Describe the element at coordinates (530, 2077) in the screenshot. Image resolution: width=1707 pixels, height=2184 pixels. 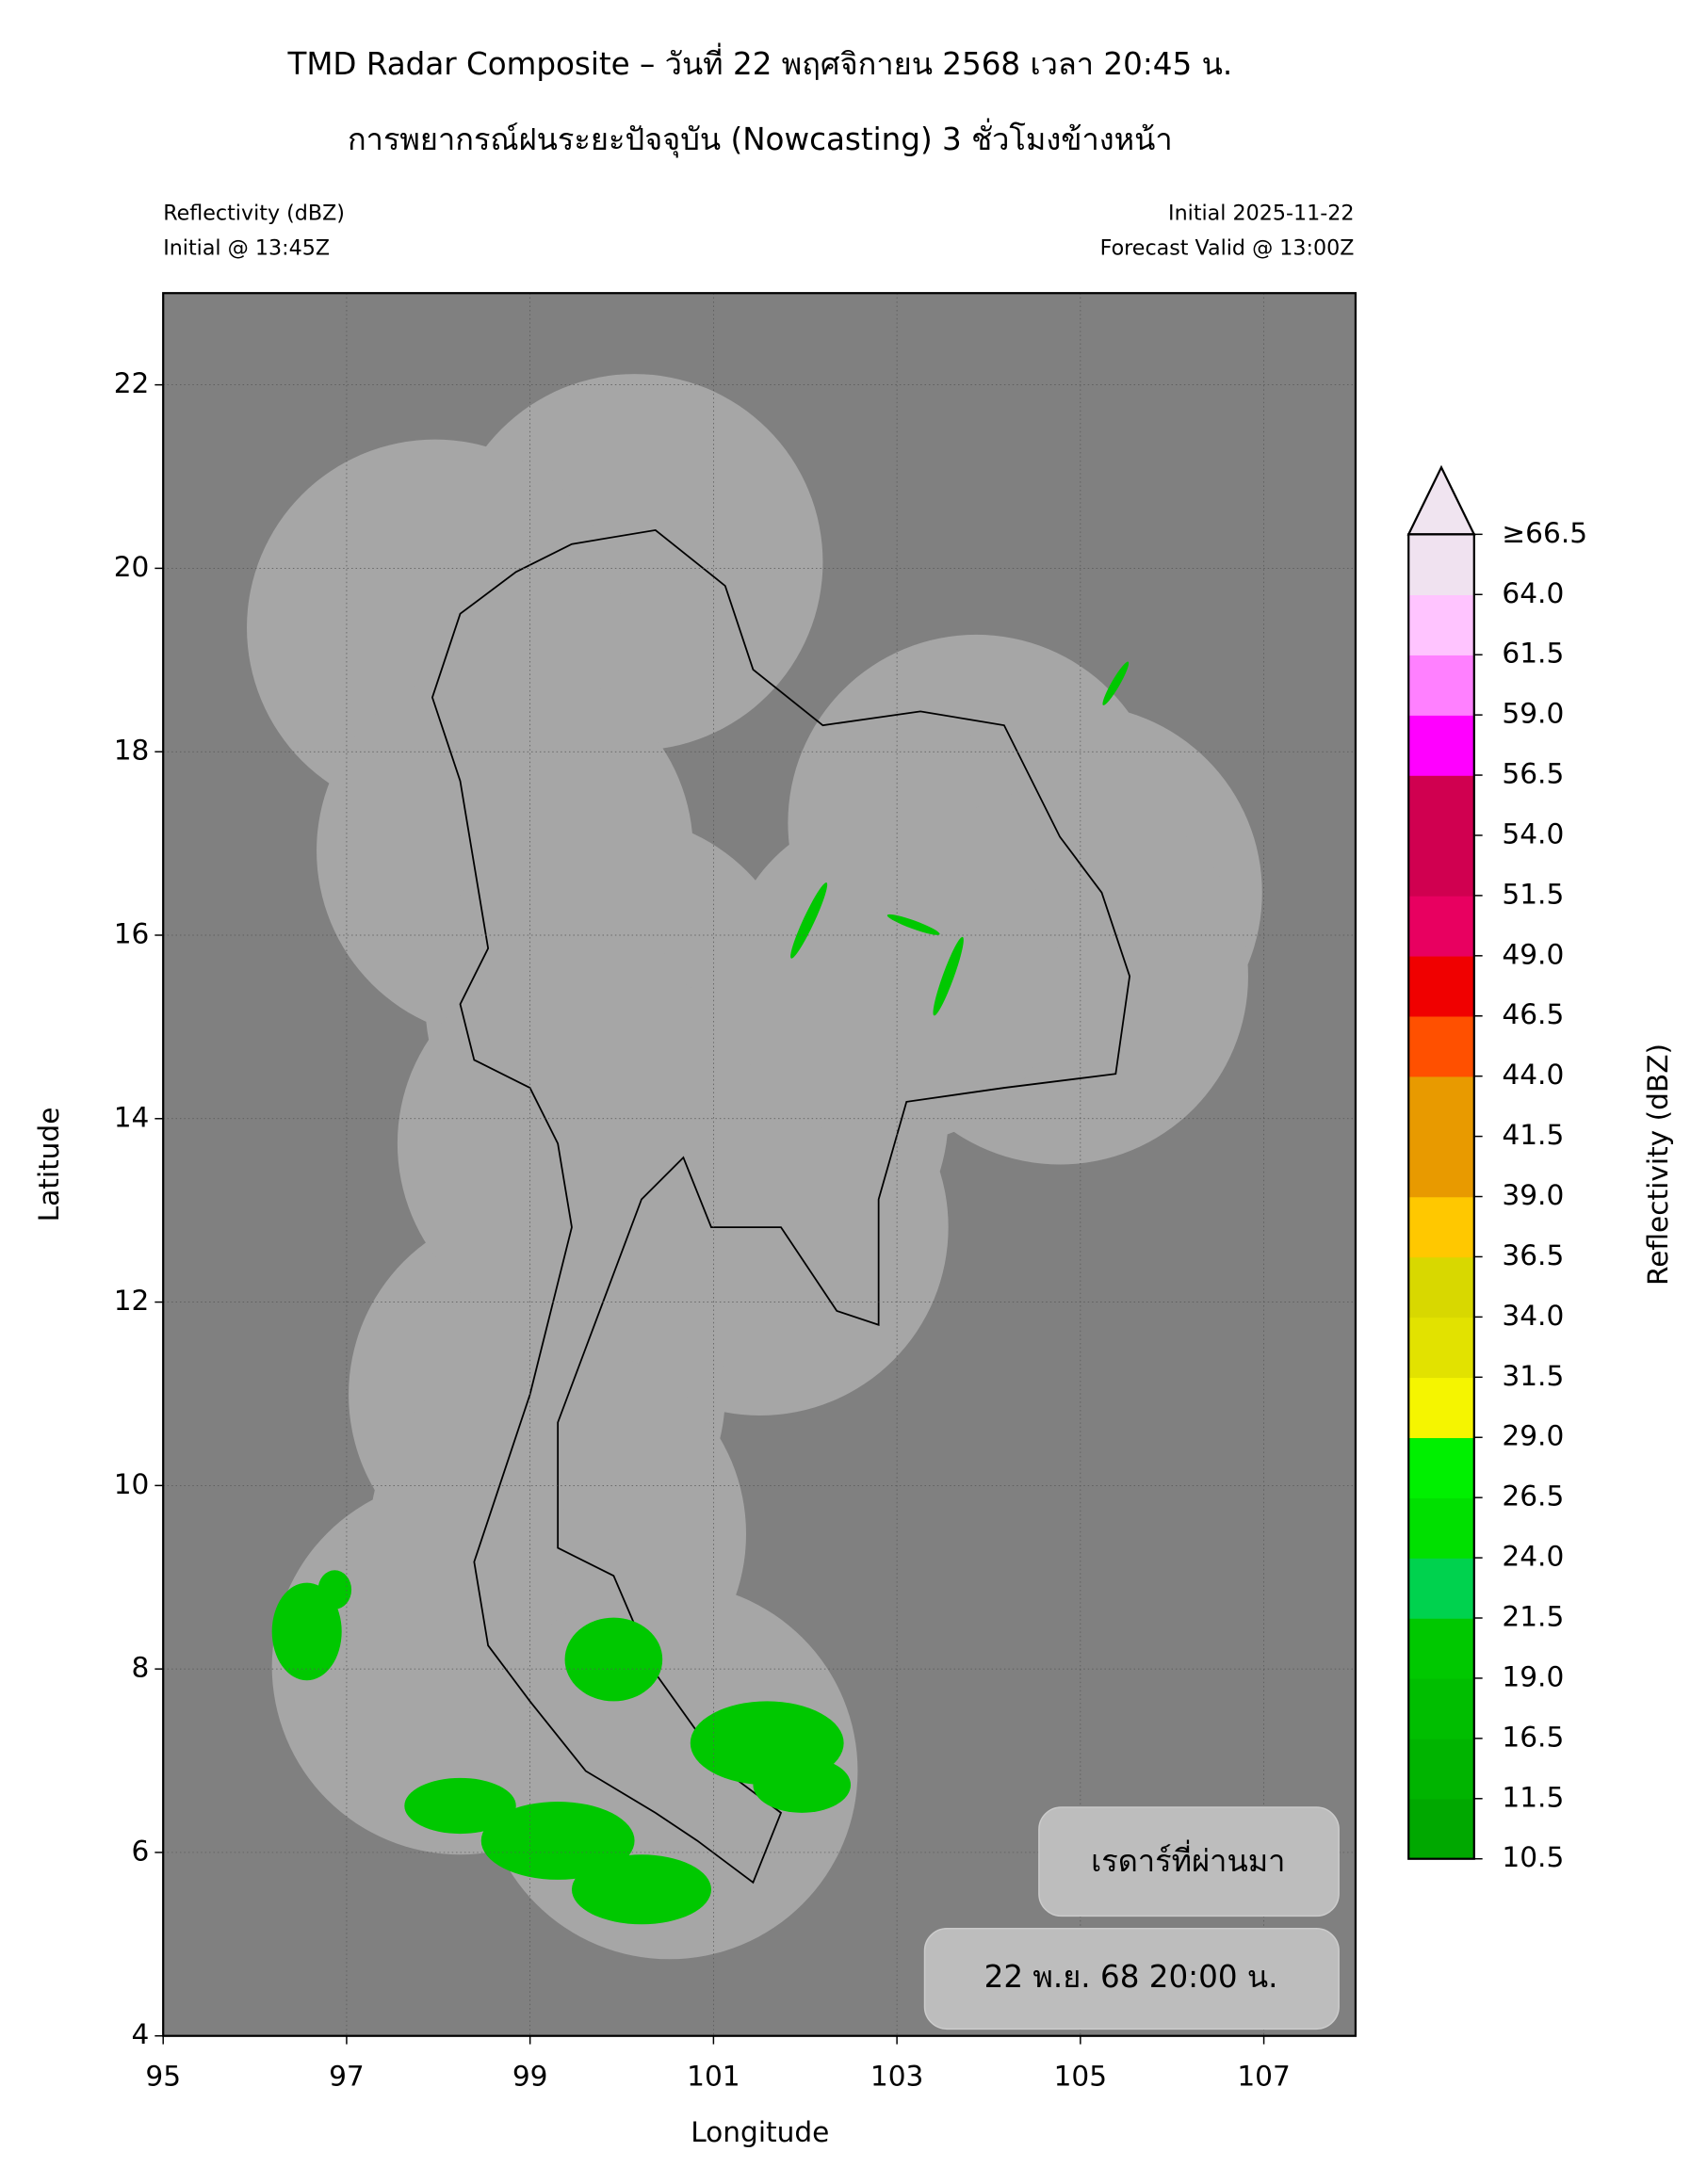
I see `x-tick-label: 99` at that location.